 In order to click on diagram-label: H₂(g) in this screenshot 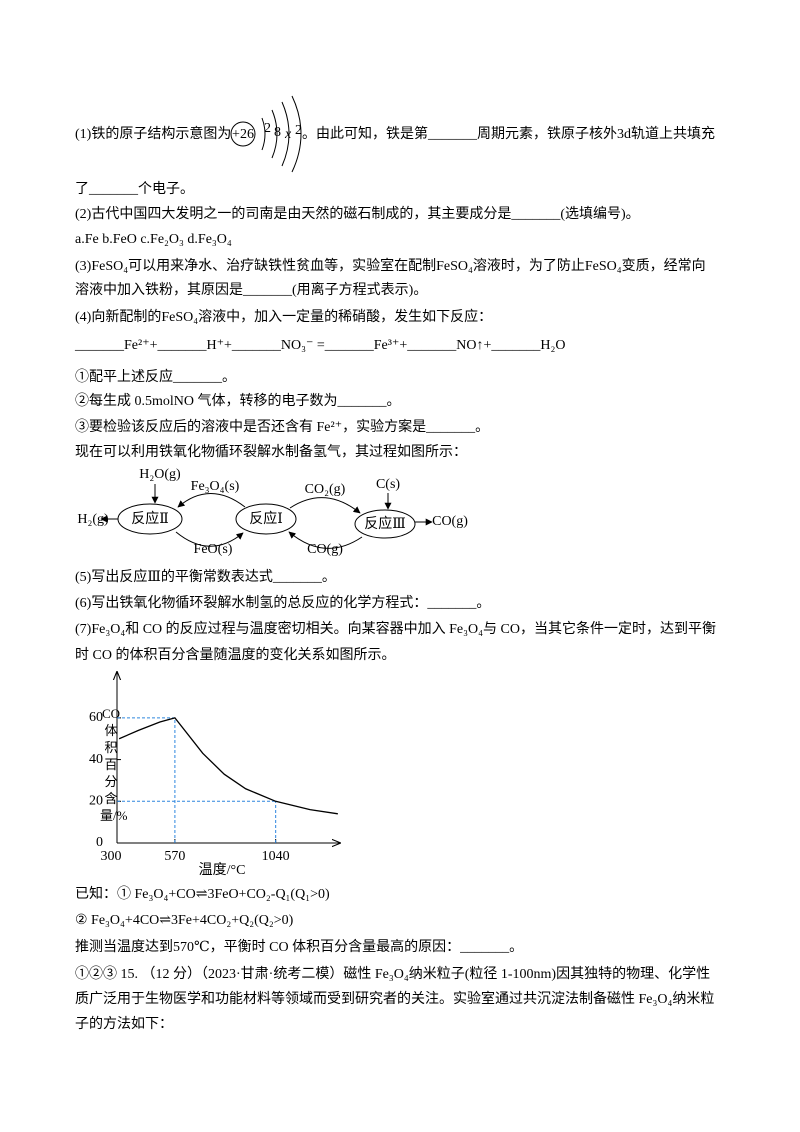, I will do `click(93, 519)`.